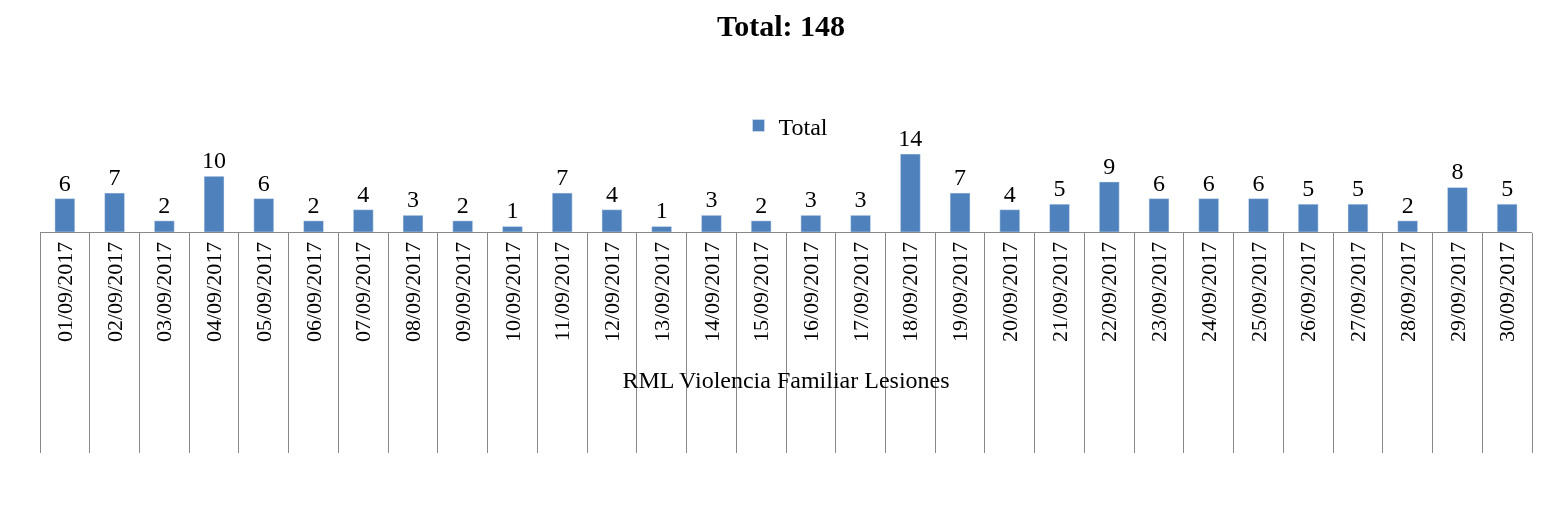  I want to click on data-label: 14, so click(910, 138).